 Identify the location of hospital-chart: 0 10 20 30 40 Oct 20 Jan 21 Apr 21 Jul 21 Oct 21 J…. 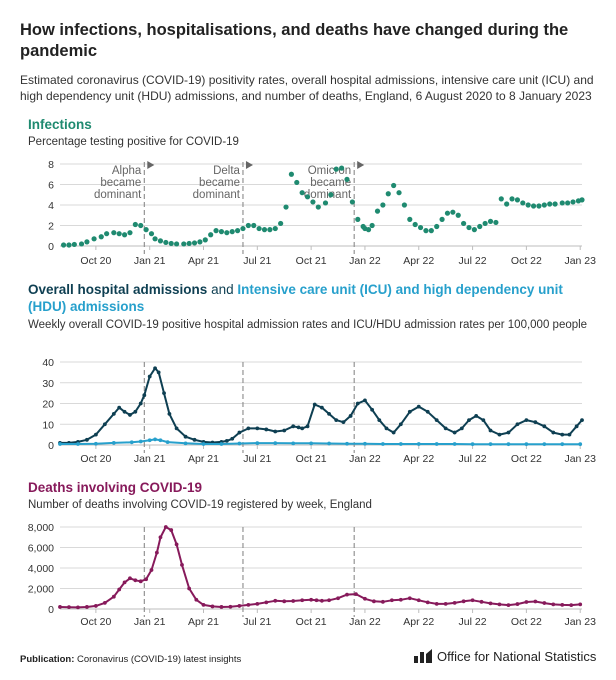
(319, 411).